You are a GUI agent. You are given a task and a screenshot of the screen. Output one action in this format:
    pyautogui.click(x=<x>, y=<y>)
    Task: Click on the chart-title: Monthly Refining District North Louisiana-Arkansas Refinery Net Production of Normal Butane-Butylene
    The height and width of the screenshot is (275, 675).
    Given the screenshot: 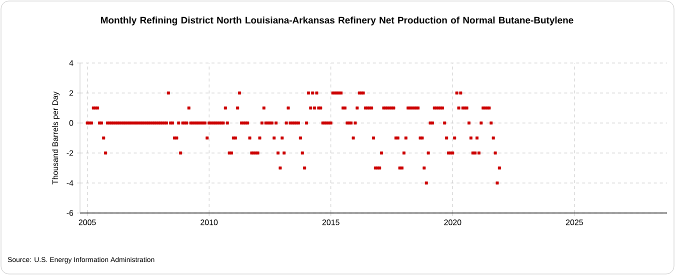 What is the action you would take?
    pyautogui.click(x=337, y=21)
    